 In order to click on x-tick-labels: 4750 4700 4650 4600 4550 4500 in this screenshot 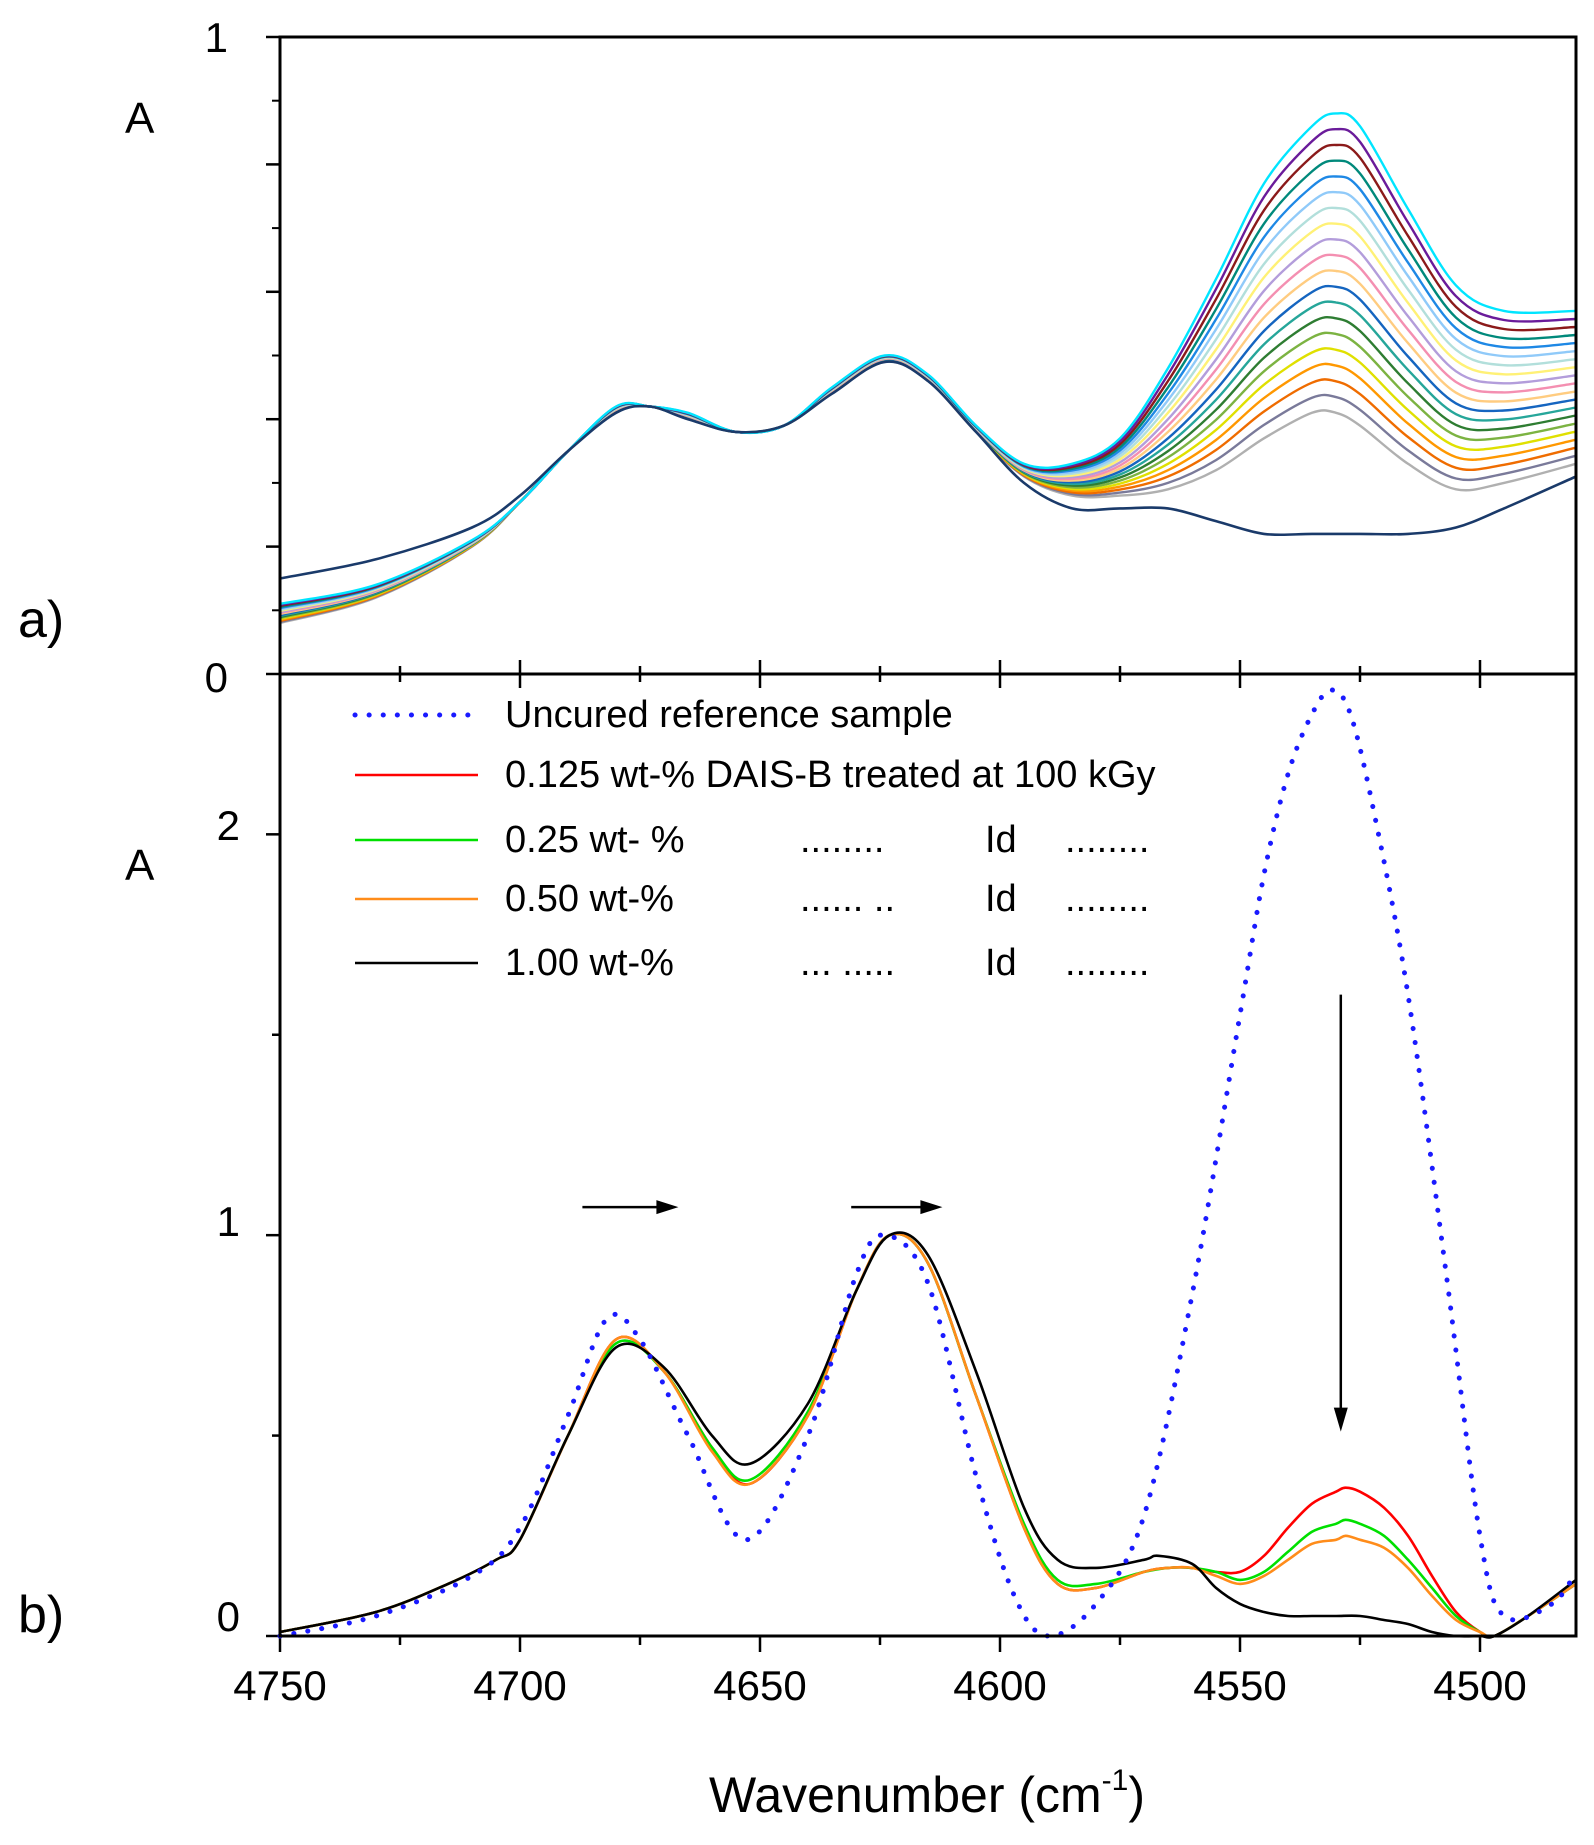, I will do `click(879, 1685)`.